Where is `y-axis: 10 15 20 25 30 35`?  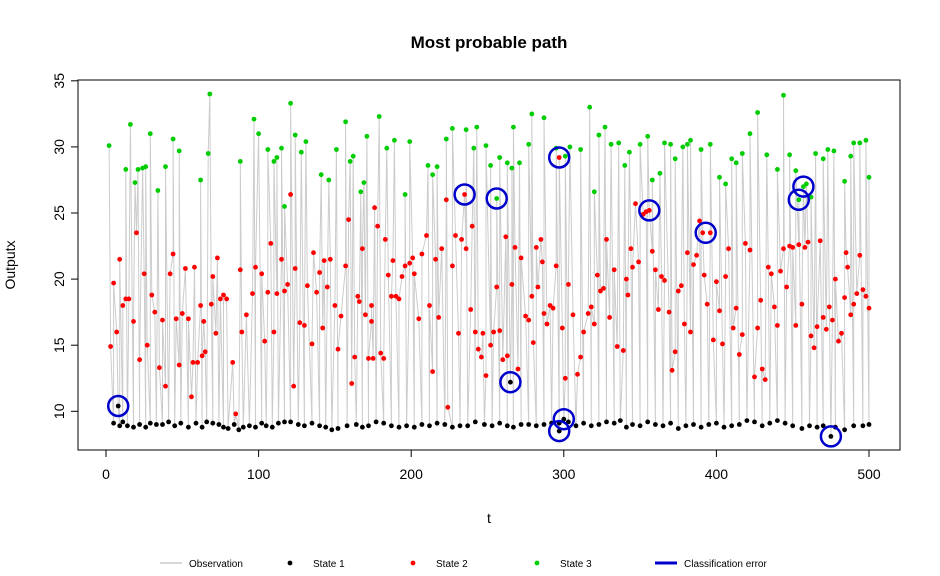 y-axis: 10 15 20 25 30 35 is located at coordinates (65, 246).